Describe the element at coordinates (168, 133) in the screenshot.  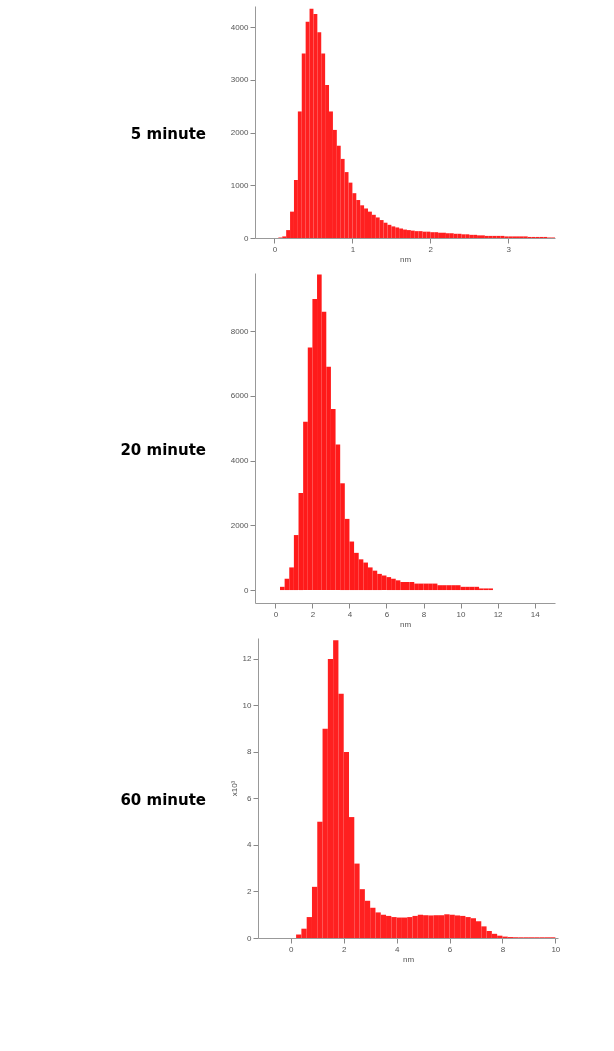
I see `text: 5 minute` at that location.